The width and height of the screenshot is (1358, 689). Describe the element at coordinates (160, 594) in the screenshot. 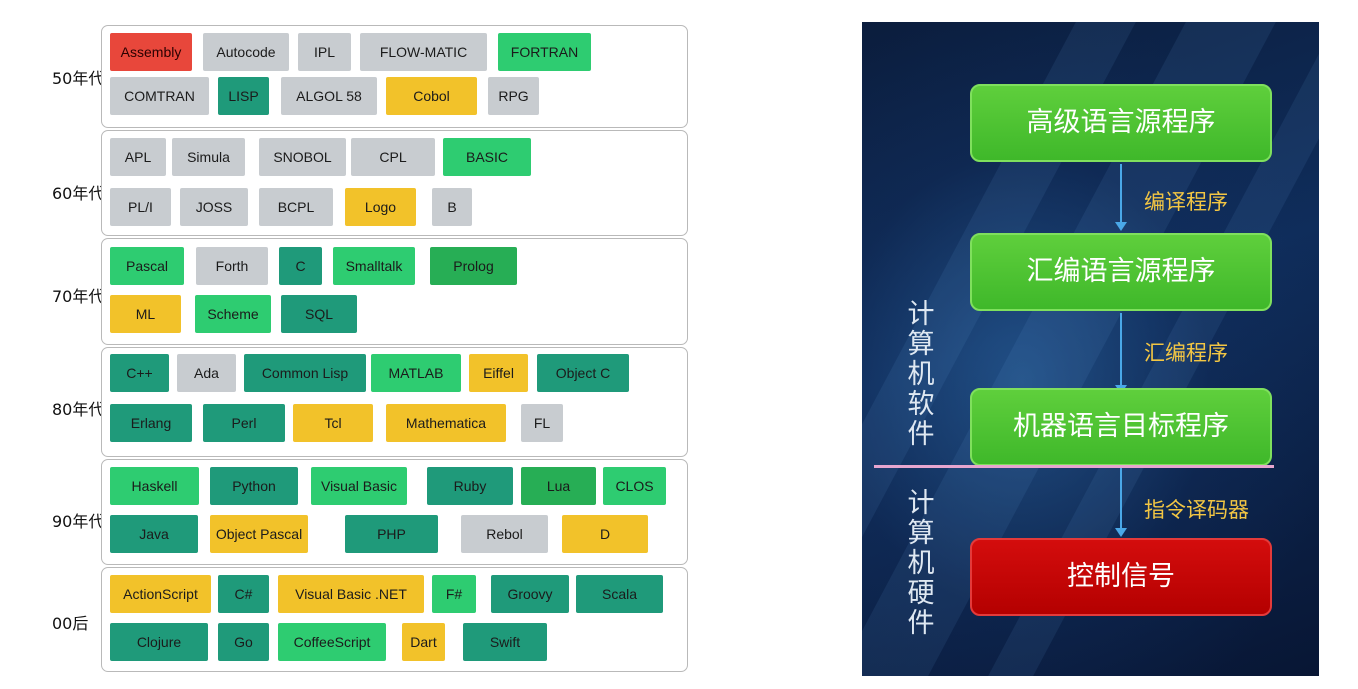

I see `language-tag: ActionScript` at that location.